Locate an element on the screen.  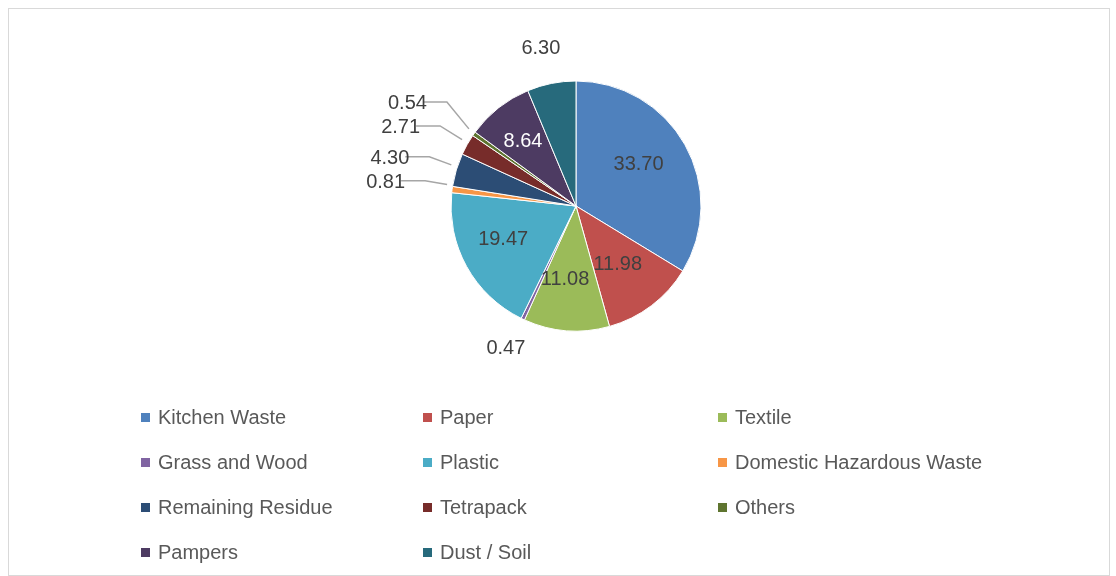
legend-label: Pampers is located at coordinates (198, 552).